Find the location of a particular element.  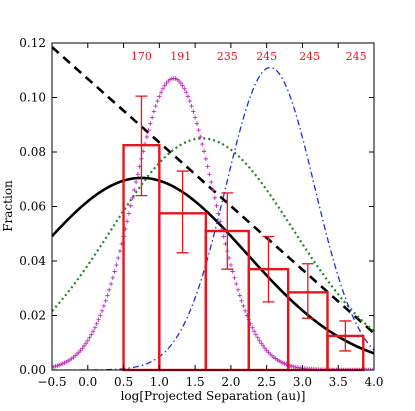

x-tick-label: 2.5 is located at coordinates (266, 382).